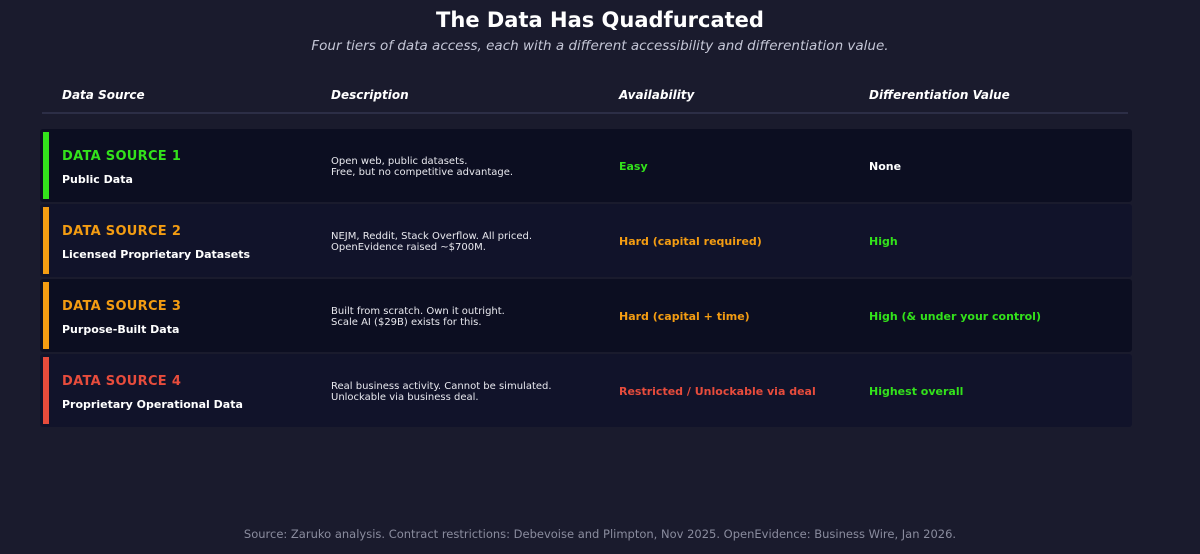  Describe the element at coordinates (122, 156) in the screenshot. I see `tier-label: DATA SOURCE 1` at that location.